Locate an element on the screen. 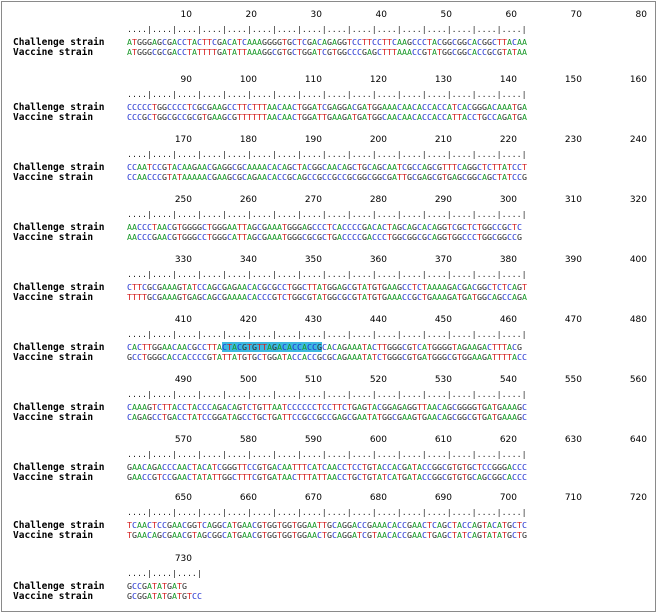 The height and width of the screenshot is (613, 657). position-number: 40 is located at coordinates (381, 15).